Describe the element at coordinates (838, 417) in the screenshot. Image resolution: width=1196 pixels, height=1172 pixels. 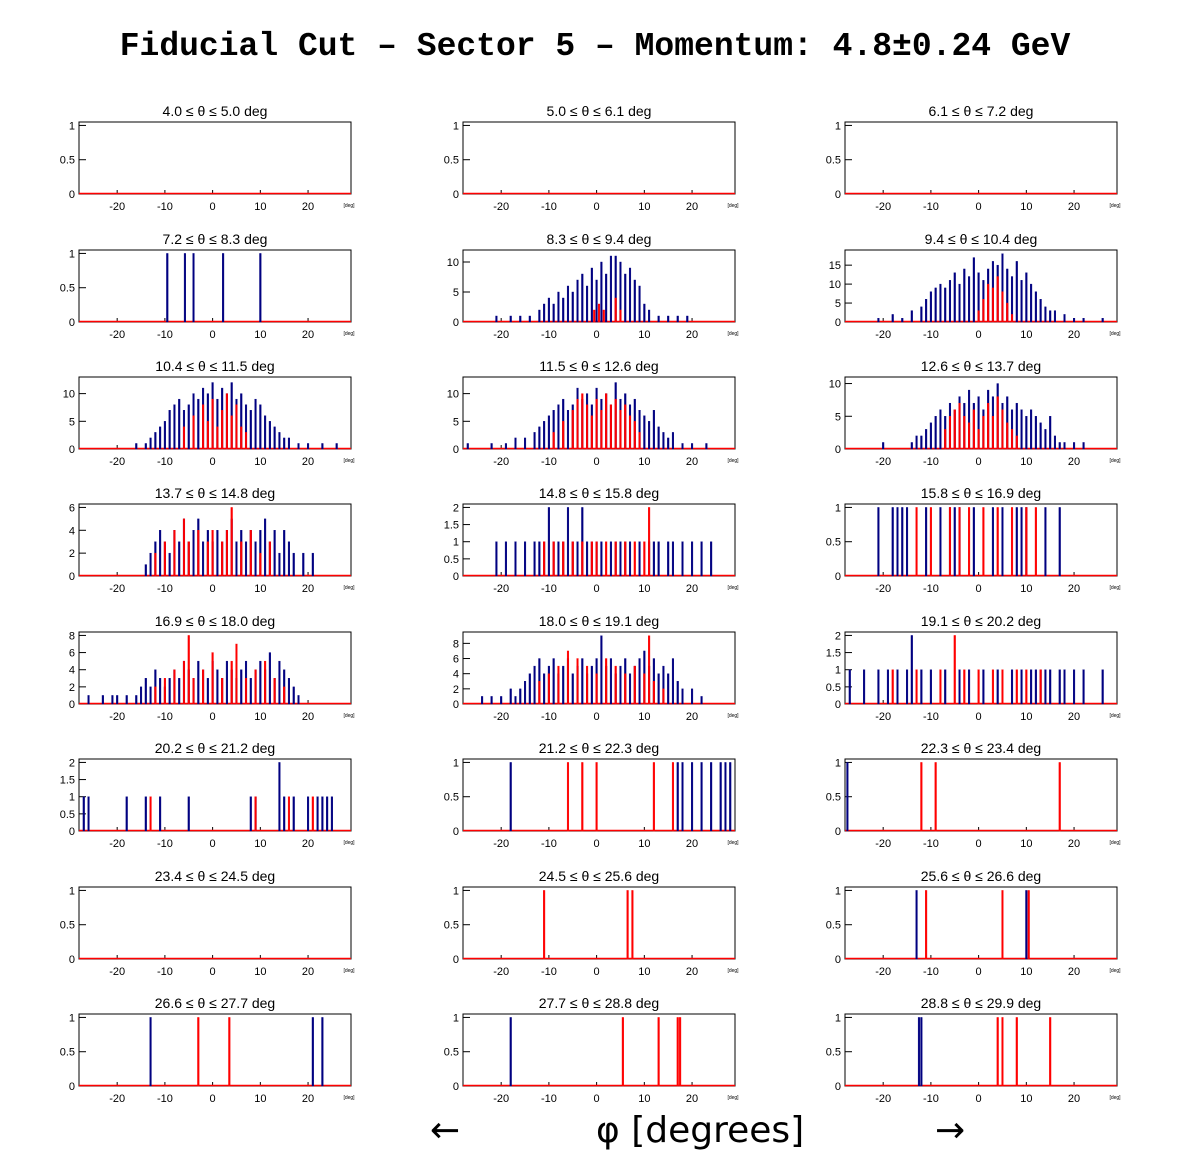
I see `y-tick-label: 5` at that location.